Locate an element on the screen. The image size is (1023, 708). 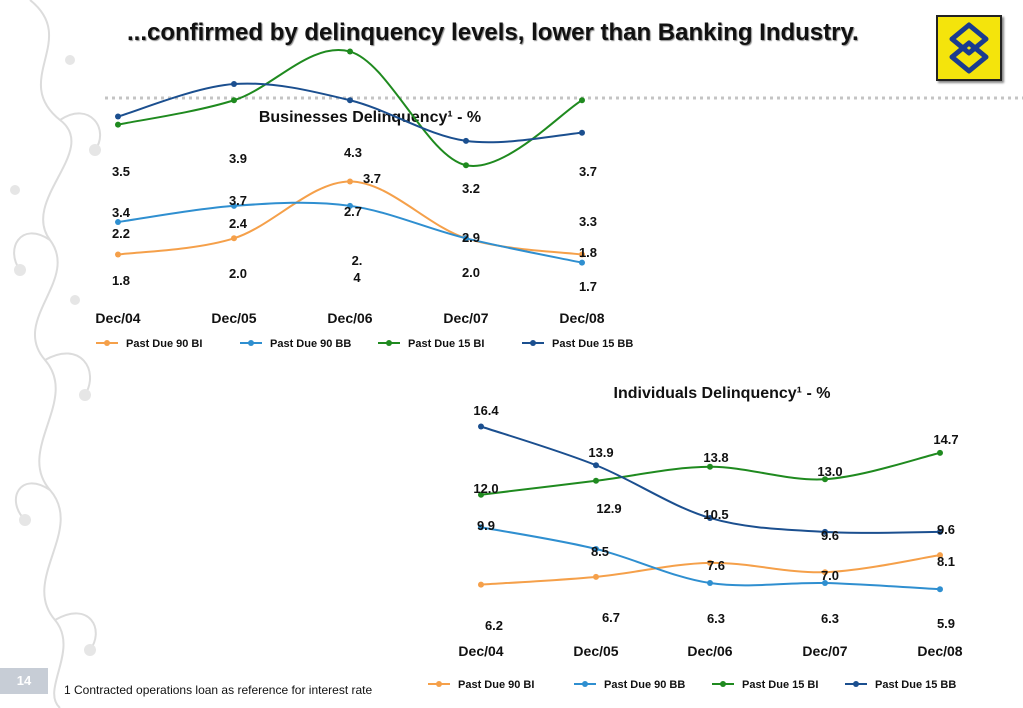
data-label: 3.9 is located at coordinates (238, 158).